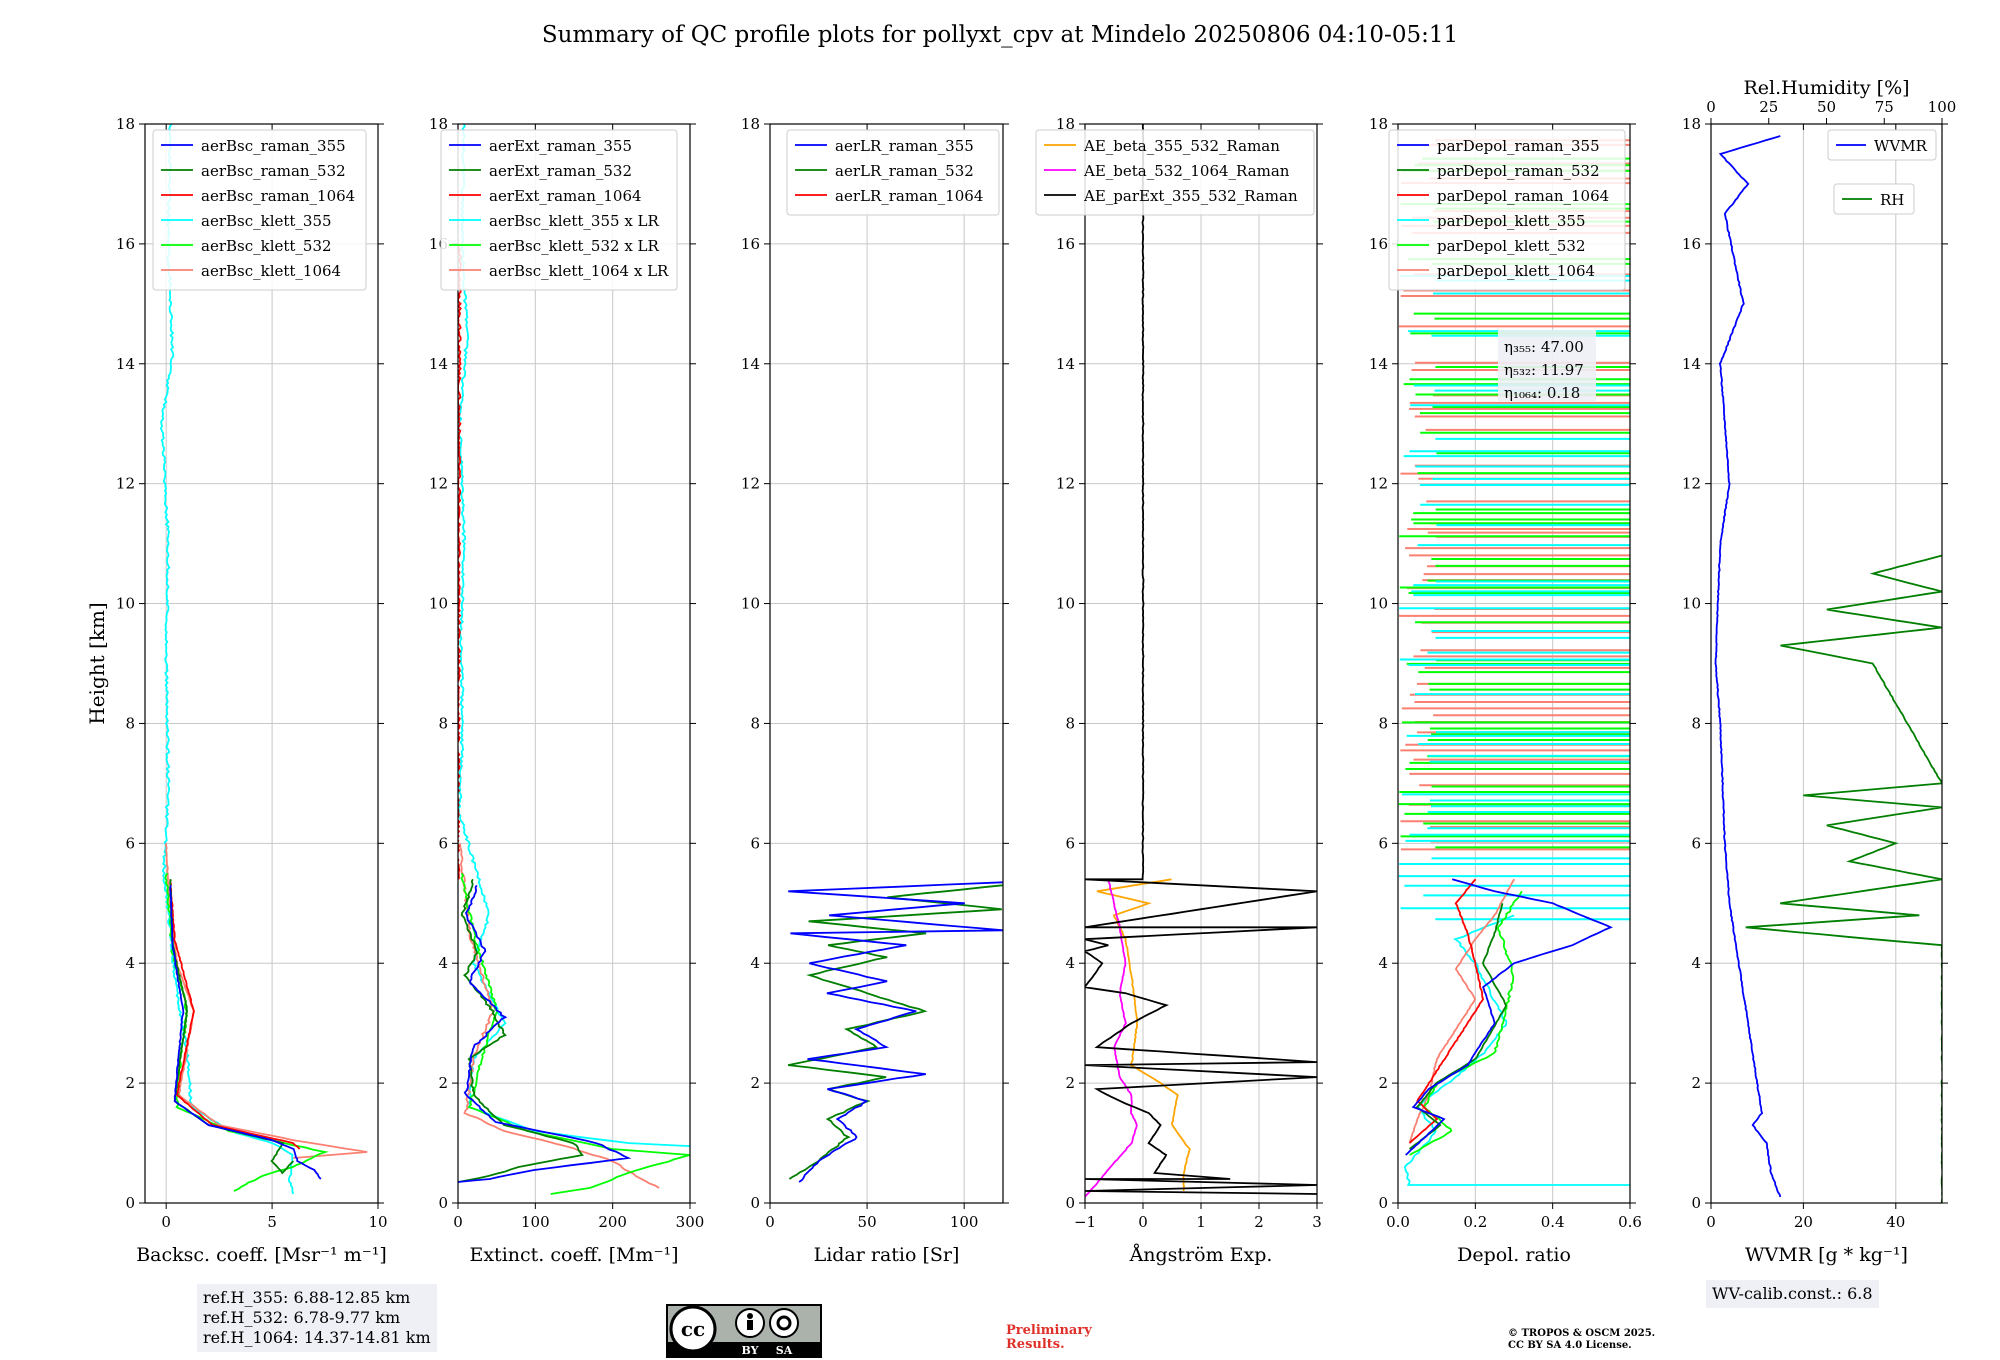 The width and height of the screenshot is (2000, 1360). Describe the element at coordinates (690, 1222) in the screenshot. I see `x-tick-label: 300` at that location.